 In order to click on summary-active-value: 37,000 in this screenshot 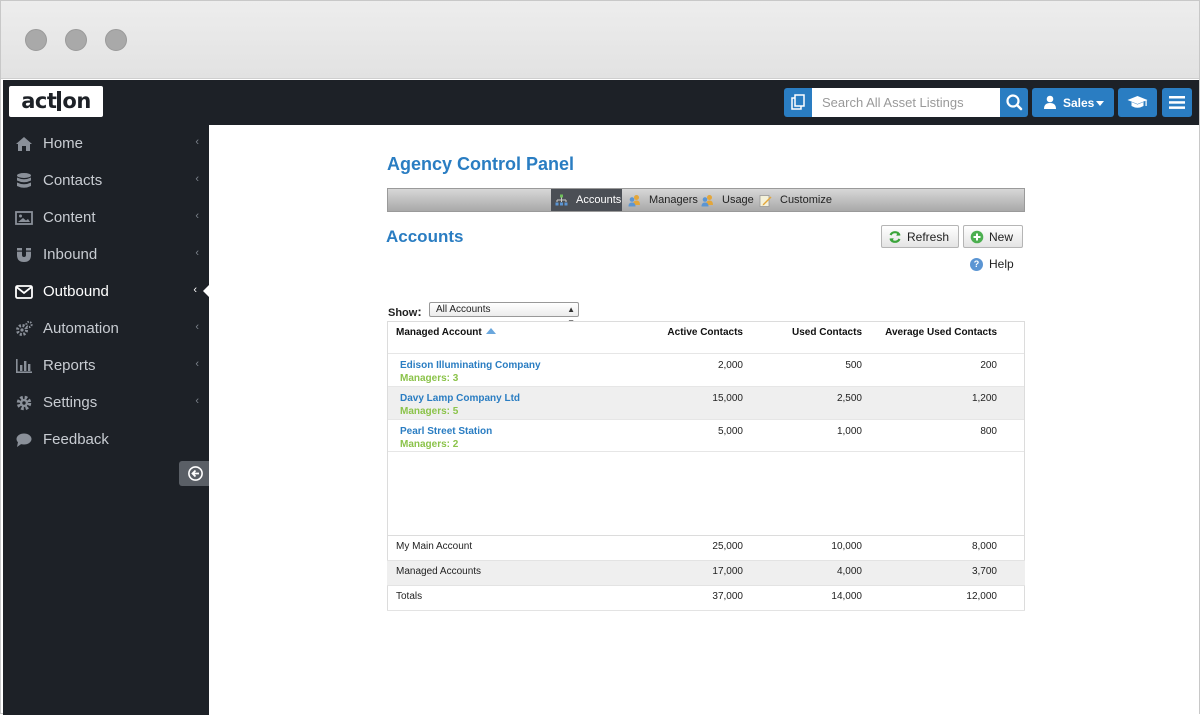, I will do `click(727, 596)`.